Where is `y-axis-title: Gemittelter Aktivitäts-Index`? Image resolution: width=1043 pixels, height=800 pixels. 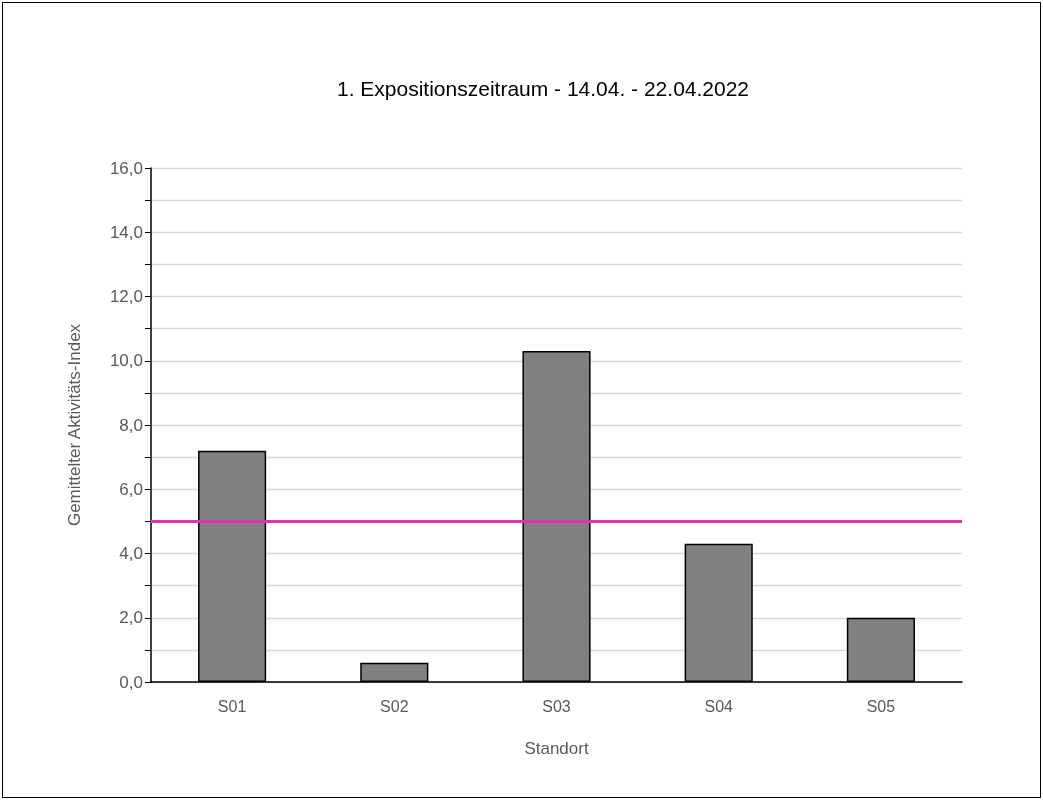
y-axis-title: Gemittelter Aktivitäts-Index is located at coordinates (74, 425).